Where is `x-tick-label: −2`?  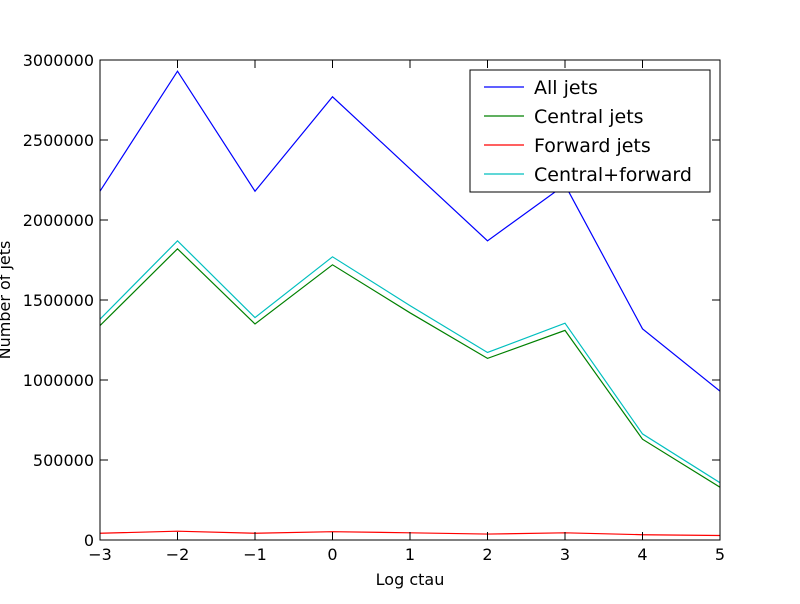
x-tick-label: −2 is located at coordinates (178, 554).